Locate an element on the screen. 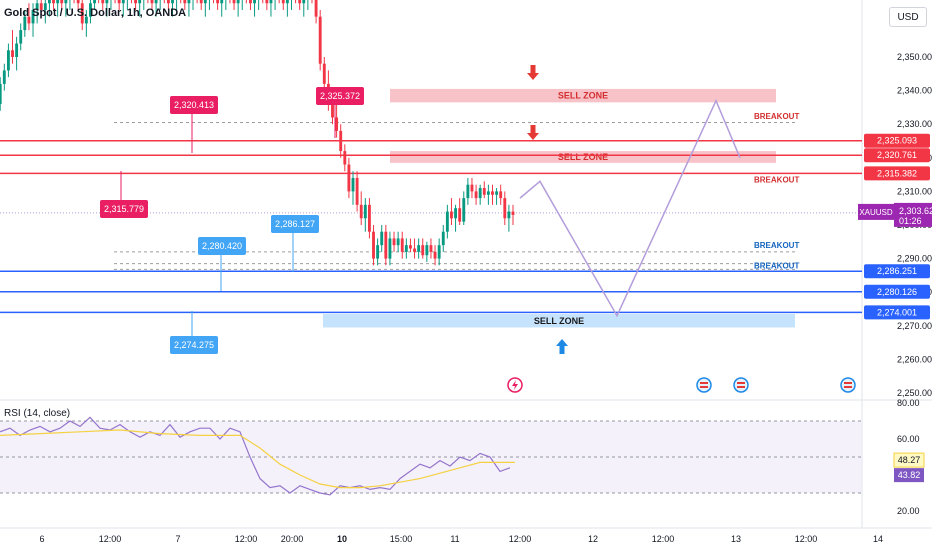 The width and height of the screenshot is (932, 550). level-price-text: 2,280.126 is located at coordinates (897, 292).